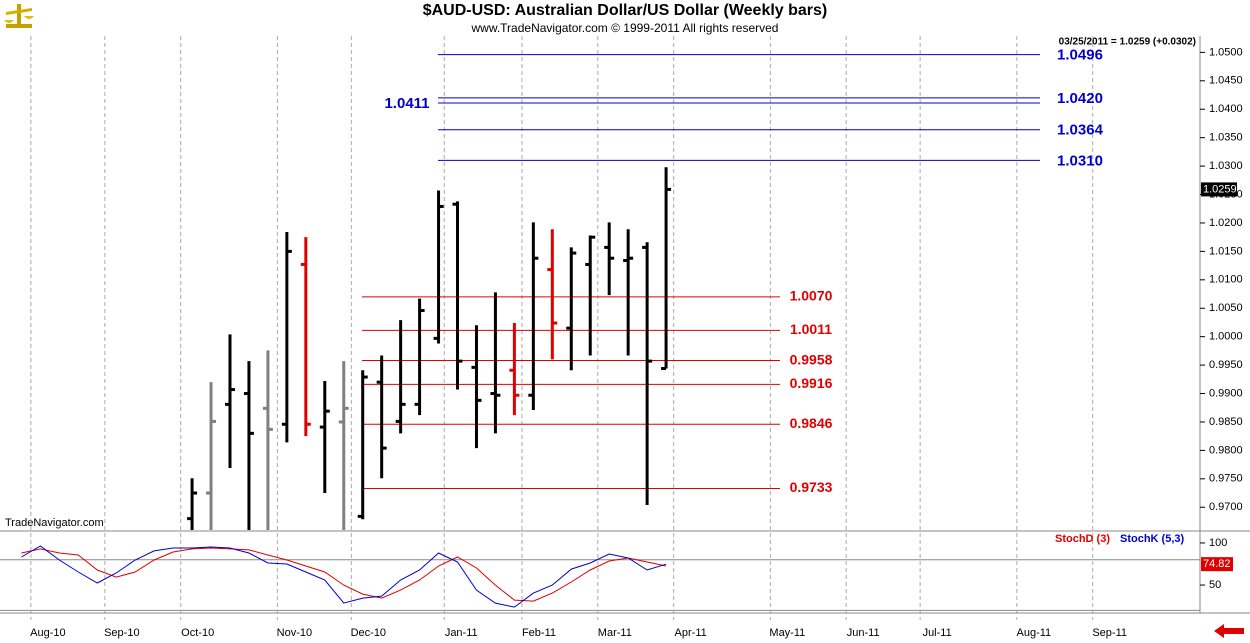 The height and width of the screenshot is (643, 1250). Describe the element at coordinates (811, 487) in the screenshot. I see `level-label: 0.9733` at that location.